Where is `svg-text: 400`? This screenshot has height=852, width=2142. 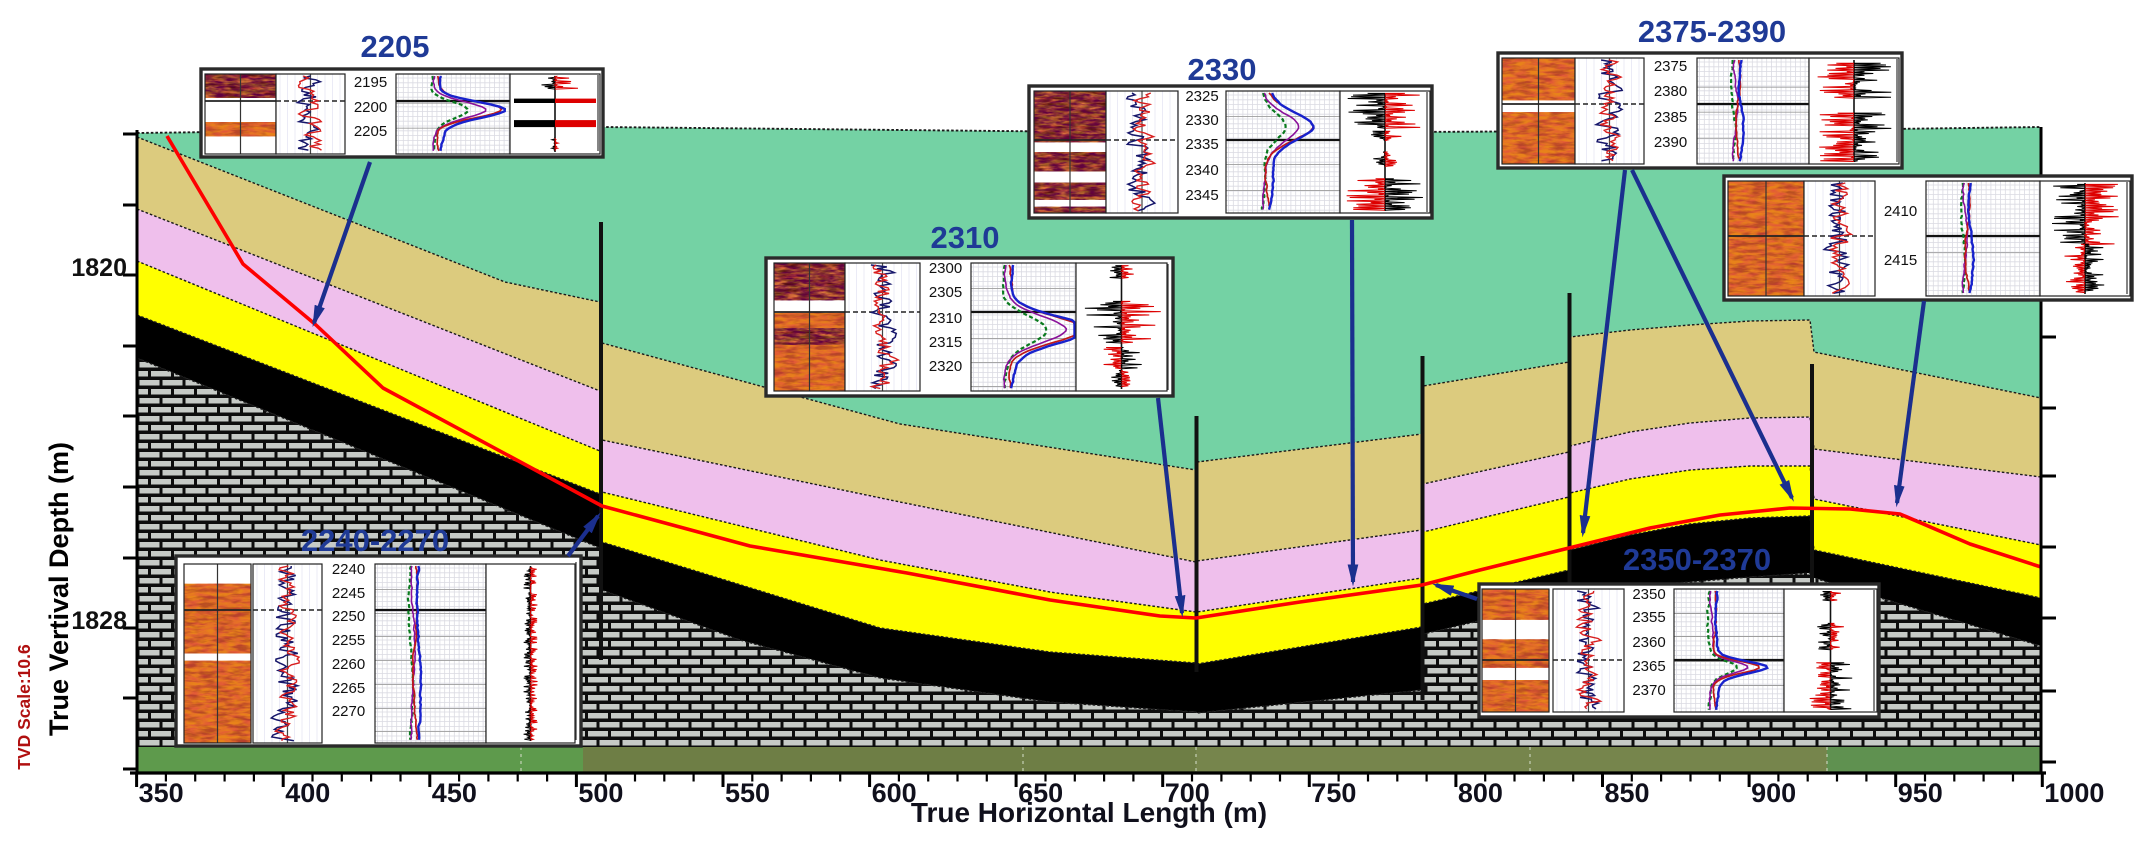
svg-text: 400 is located at coordinates (307, 793).